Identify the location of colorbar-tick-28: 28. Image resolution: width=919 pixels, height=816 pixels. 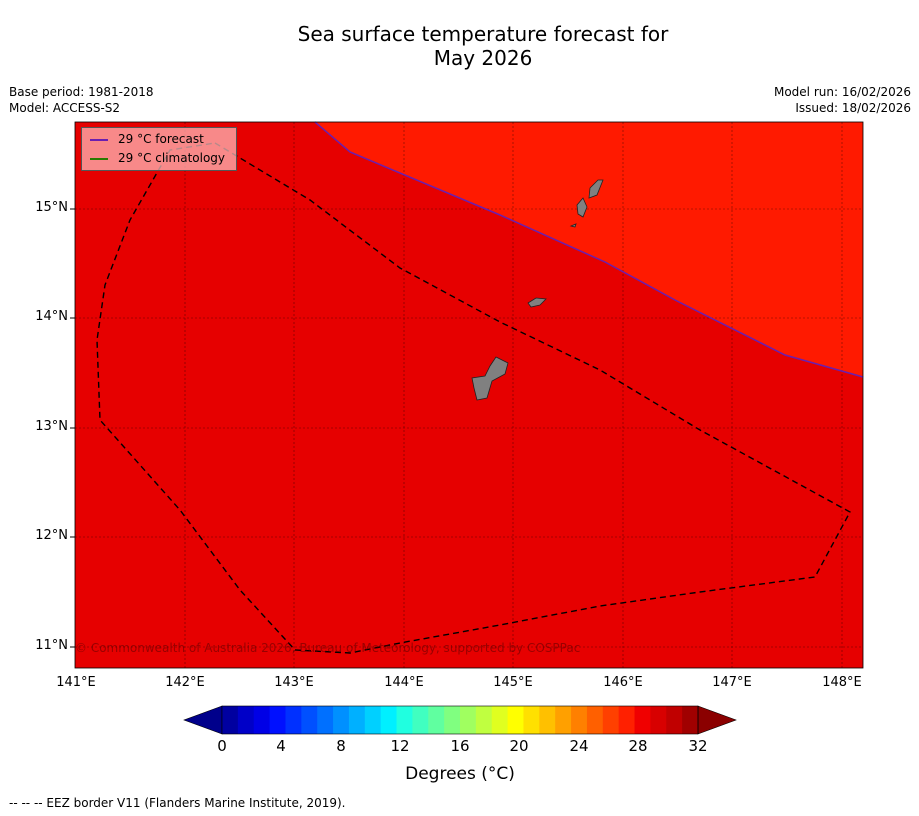
(638, 746).